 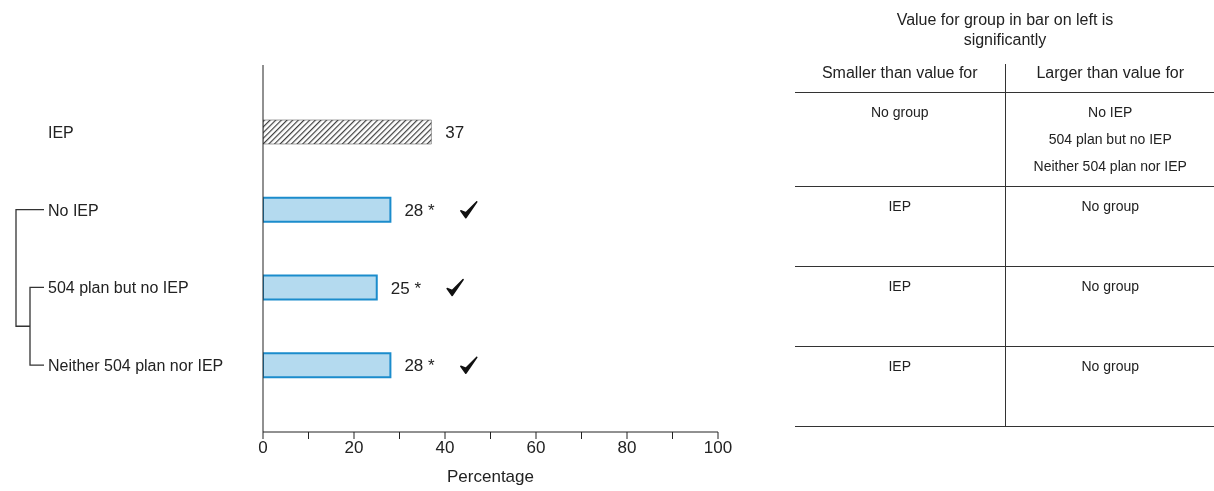 I want to click on text: Value for group in bar on left is significantly, so click(x=1005, y=30).